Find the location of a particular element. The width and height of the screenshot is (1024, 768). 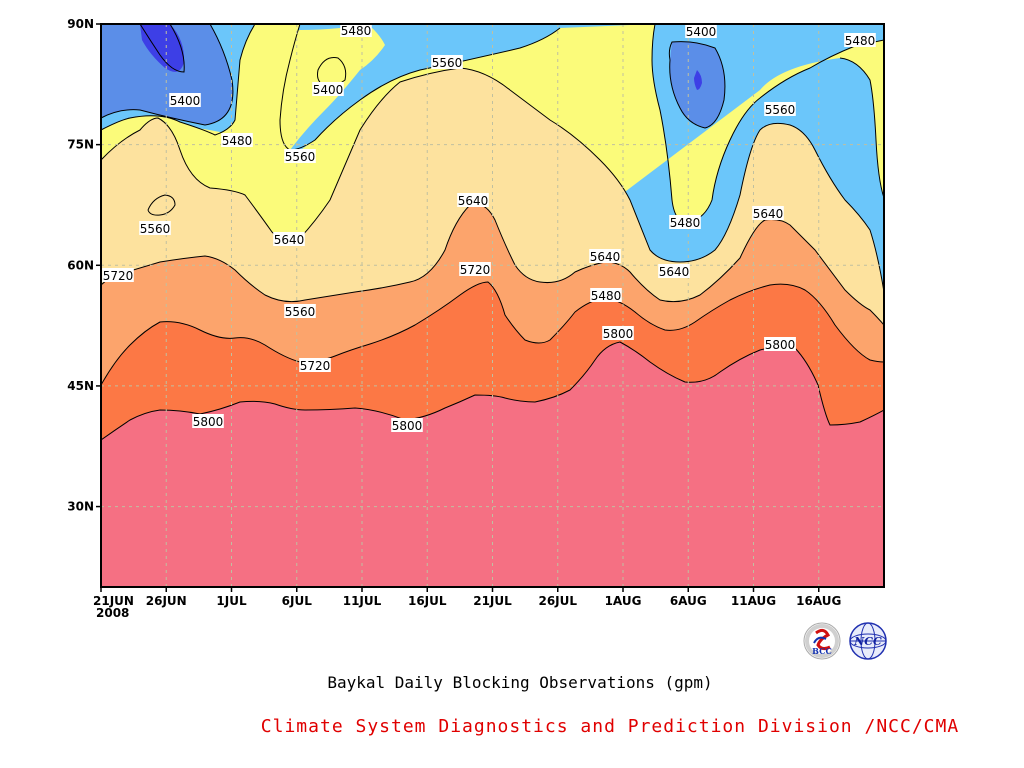

ncc-logo-text: NCC is located at coordinates (867, 641).